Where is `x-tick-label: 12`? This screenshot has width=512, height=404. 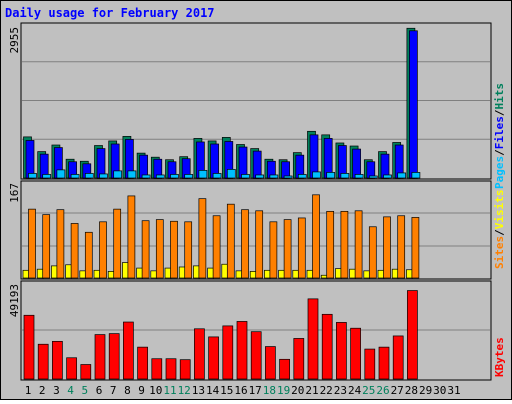 x-tick-label: 12 is located at coordinates (184, 390).